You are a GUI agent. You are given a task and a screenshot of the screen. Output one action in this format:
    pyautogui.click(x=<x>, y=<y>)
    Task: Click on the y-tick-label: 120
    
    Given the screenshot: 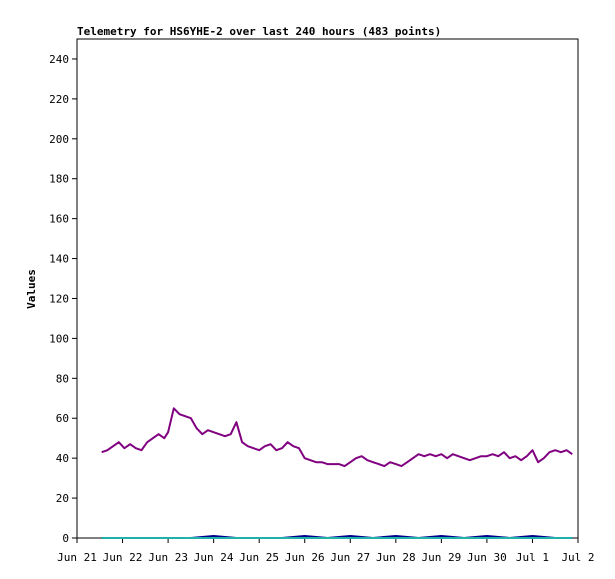 What is the action you would take?
    pyautogui.click(x=59, y=298)
    